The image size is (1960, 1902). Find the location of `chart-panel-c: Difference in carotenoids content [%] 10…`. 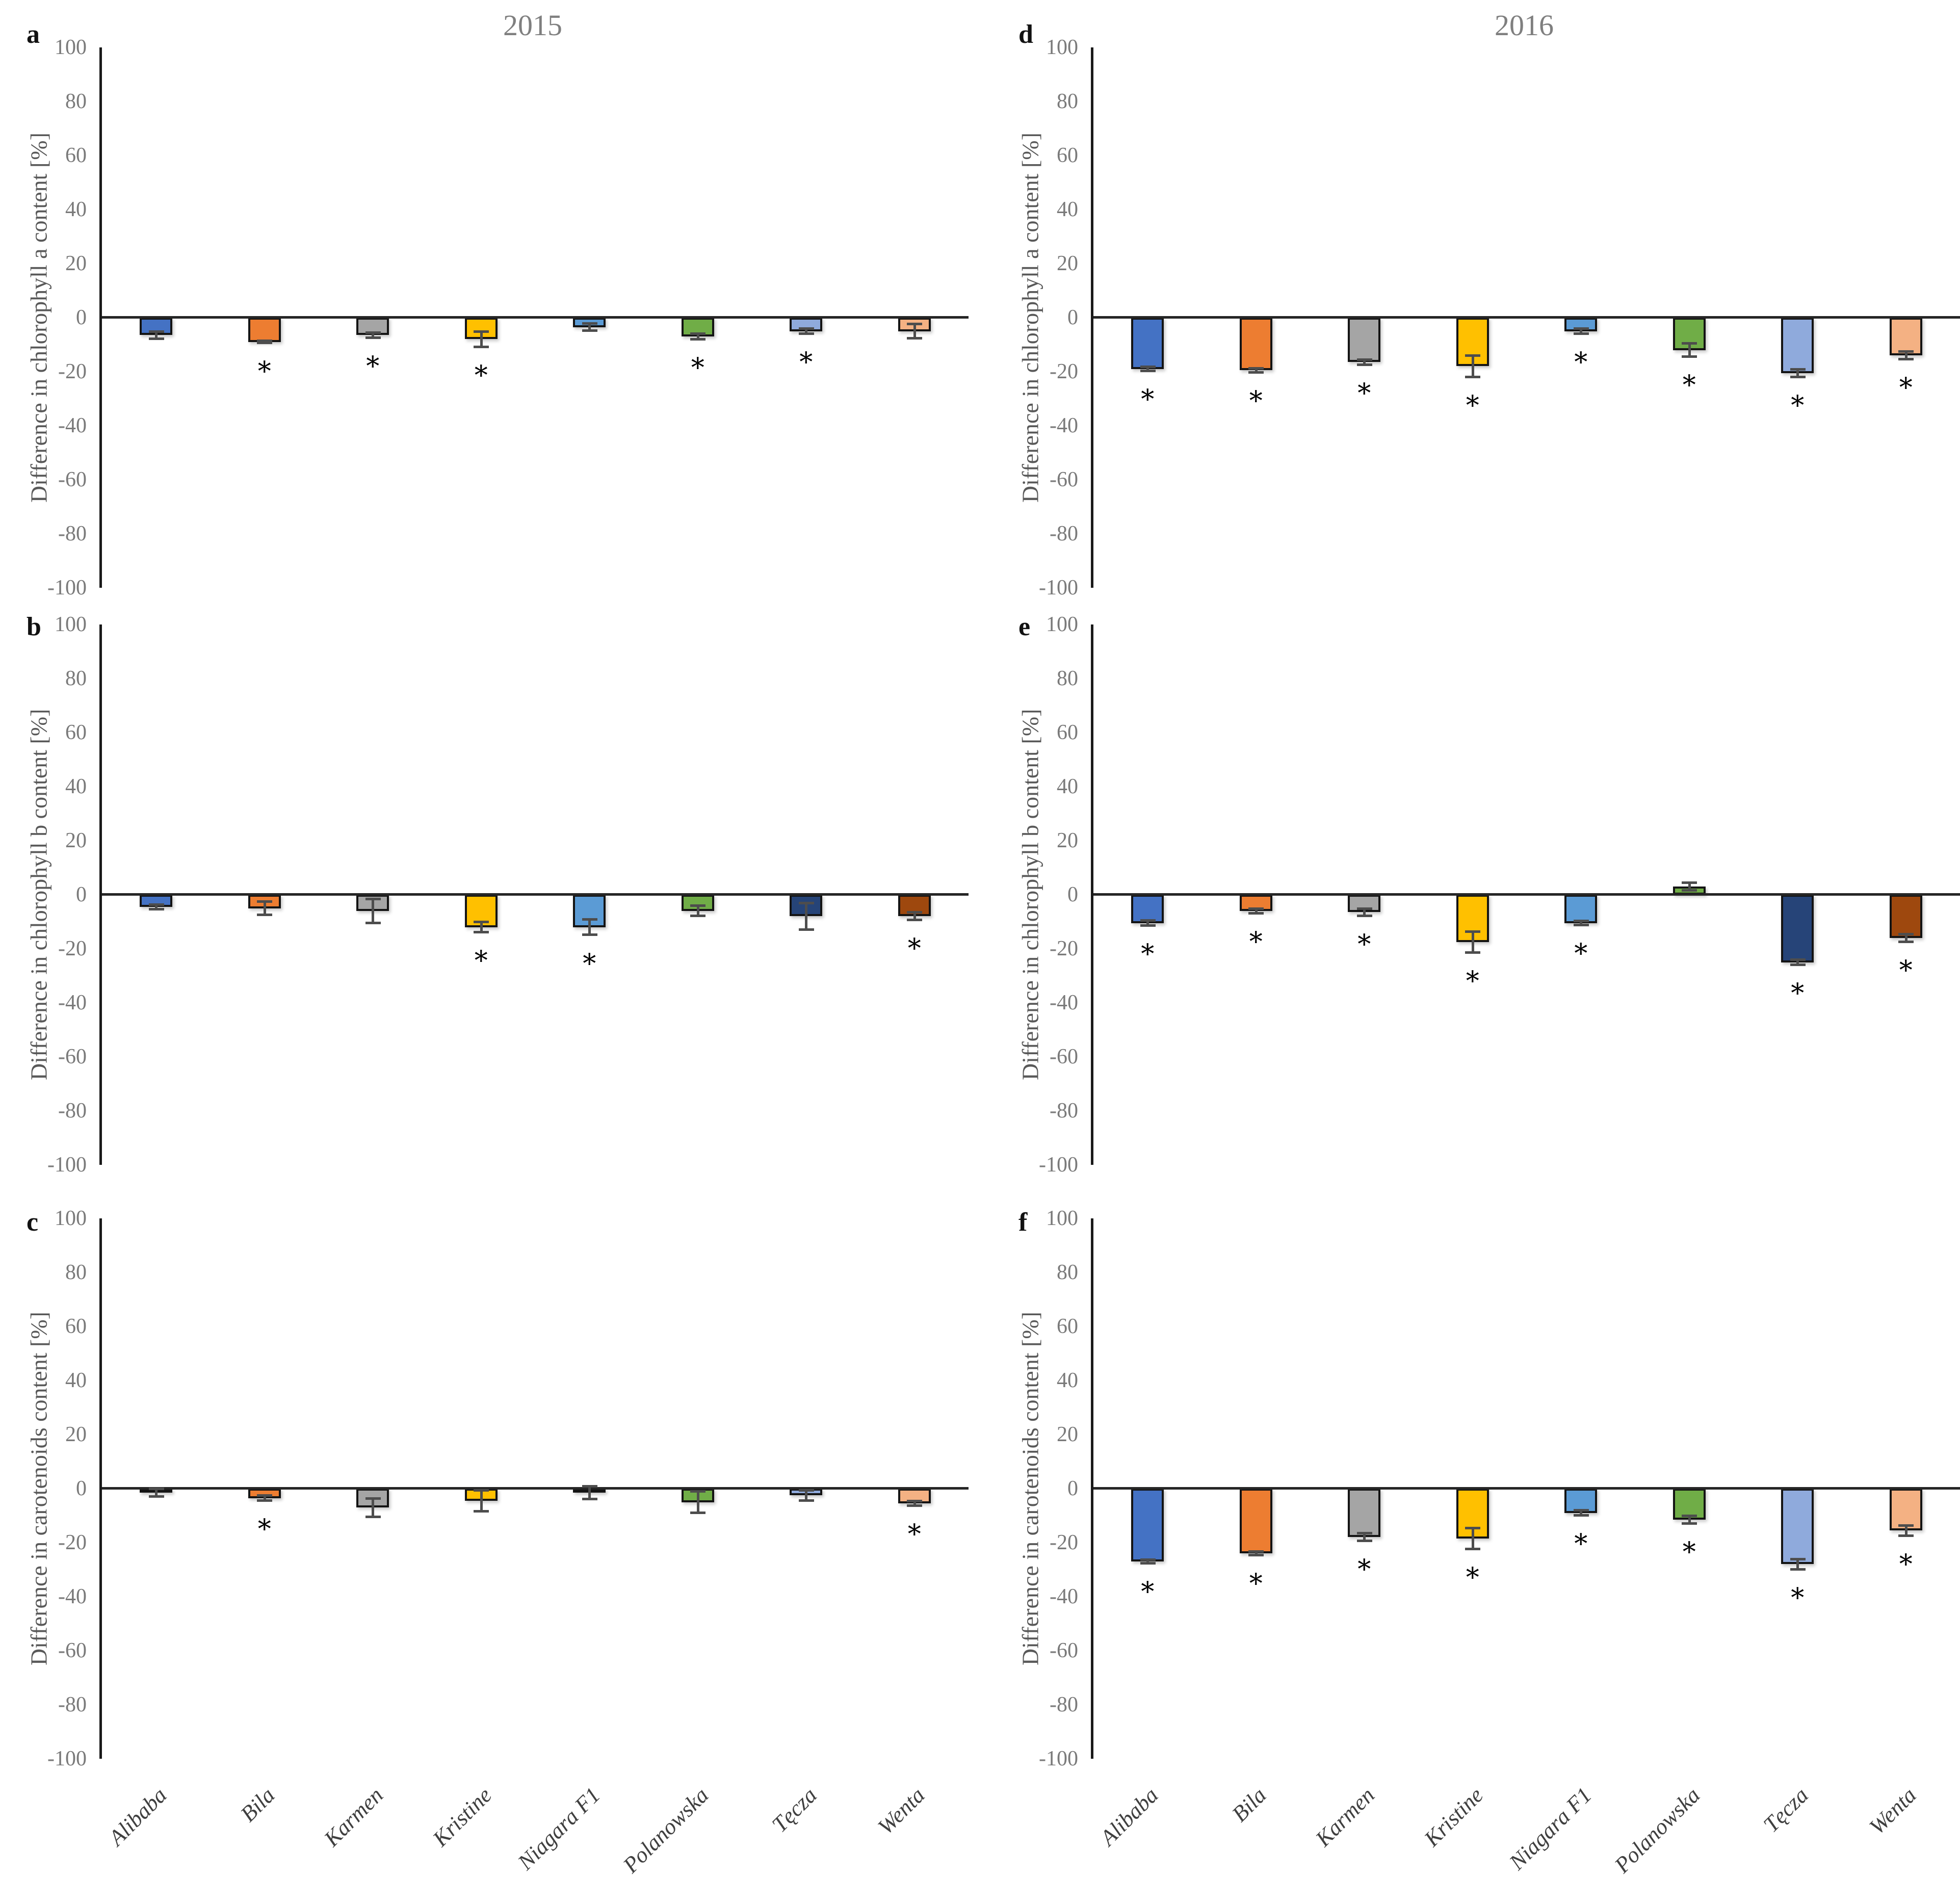

chart-panel-c: Difference in carotenoids content [%] 10… is located at coordinates (497, 1489).